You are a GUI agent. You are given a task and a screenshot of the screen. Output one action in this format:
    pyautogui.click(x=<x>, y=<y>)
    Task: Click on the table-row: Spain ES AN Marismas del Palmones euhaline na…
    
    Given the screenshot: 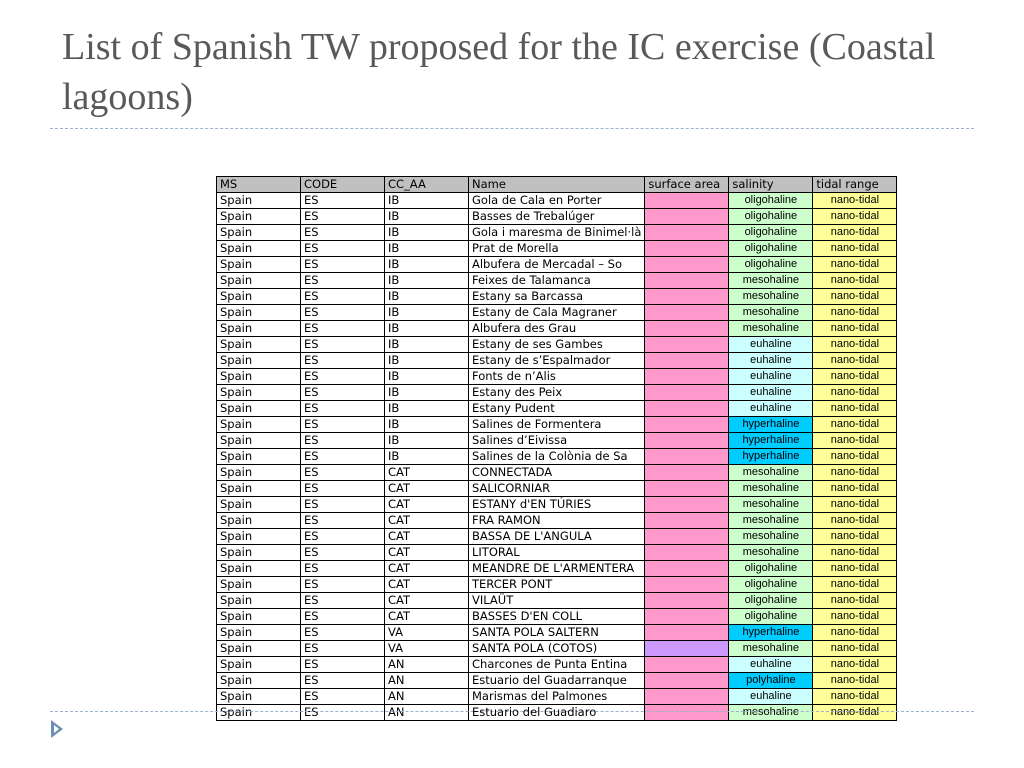 What is the action you would take?
    pyautogui.click(x=557, y=696)
    